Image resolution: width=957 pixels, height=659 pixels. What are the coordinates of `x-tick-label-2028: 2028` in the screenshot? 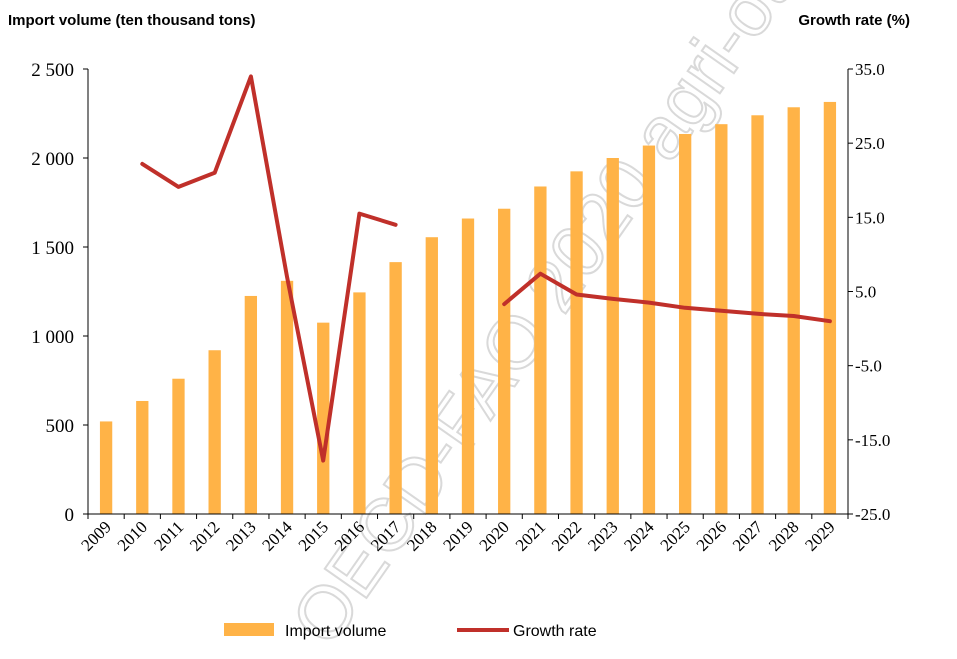 It's located at (783, 535).